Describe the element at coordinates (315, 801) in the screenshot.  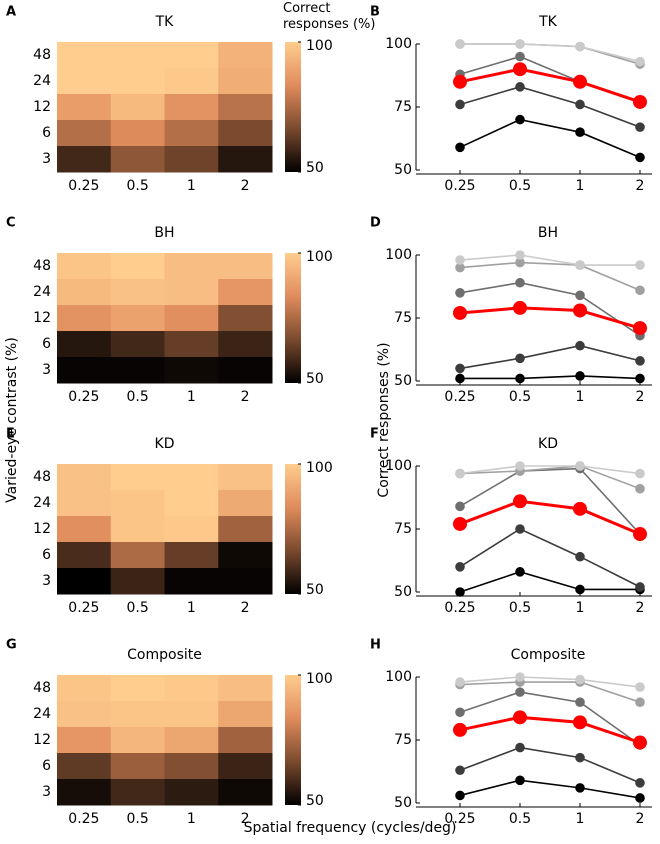
I see `colorbar-tick-label: 50` at that location.